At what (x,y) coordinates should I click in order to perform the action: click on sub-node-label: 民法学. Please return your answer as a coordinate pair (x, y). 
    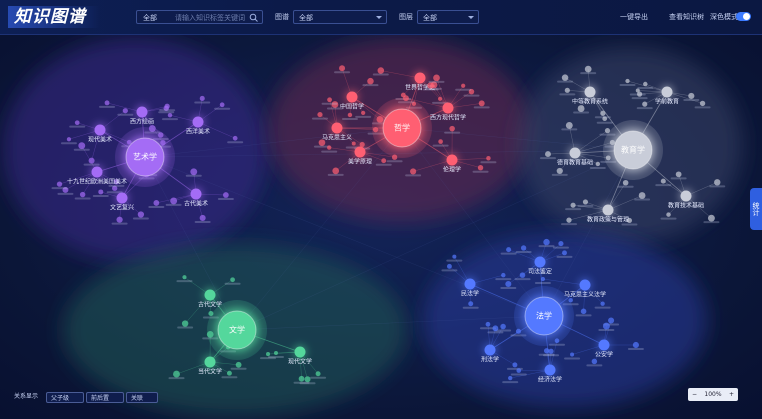
    Looking at the image, I should click on (470, 294).